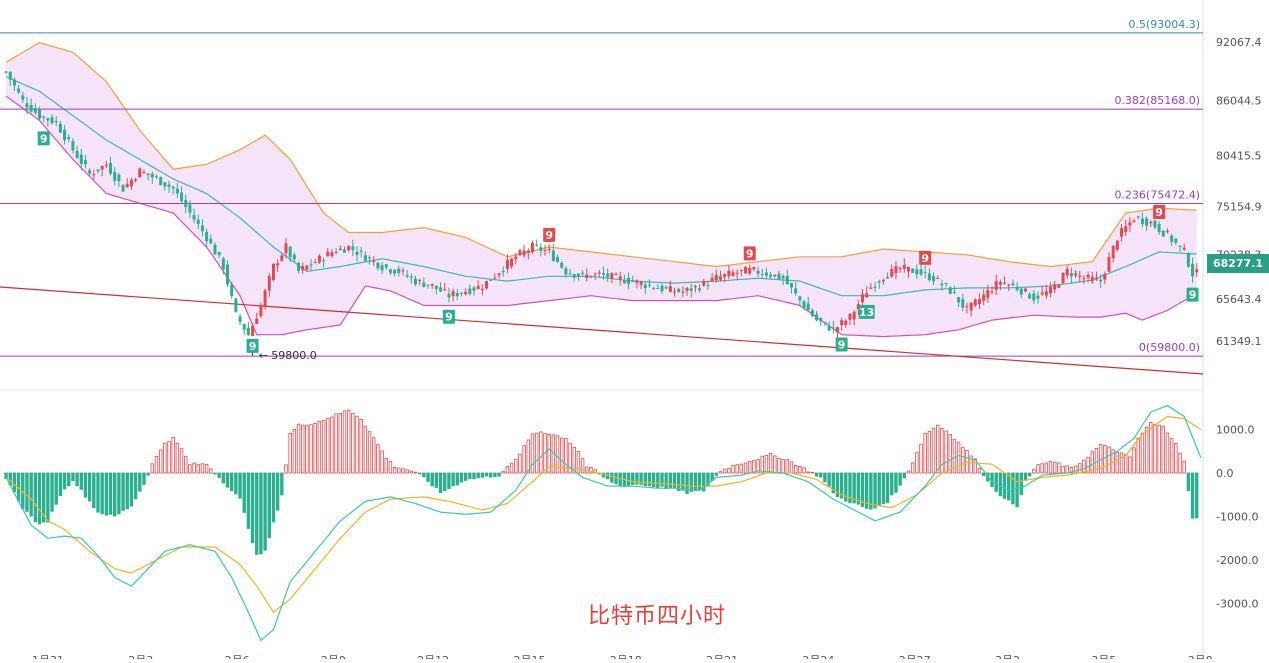 This screenshot has height=663, width=1269. Describe the element at coordinates (549, 235) in the screenshot. I see `td-mark-label-3: 9` at that location.